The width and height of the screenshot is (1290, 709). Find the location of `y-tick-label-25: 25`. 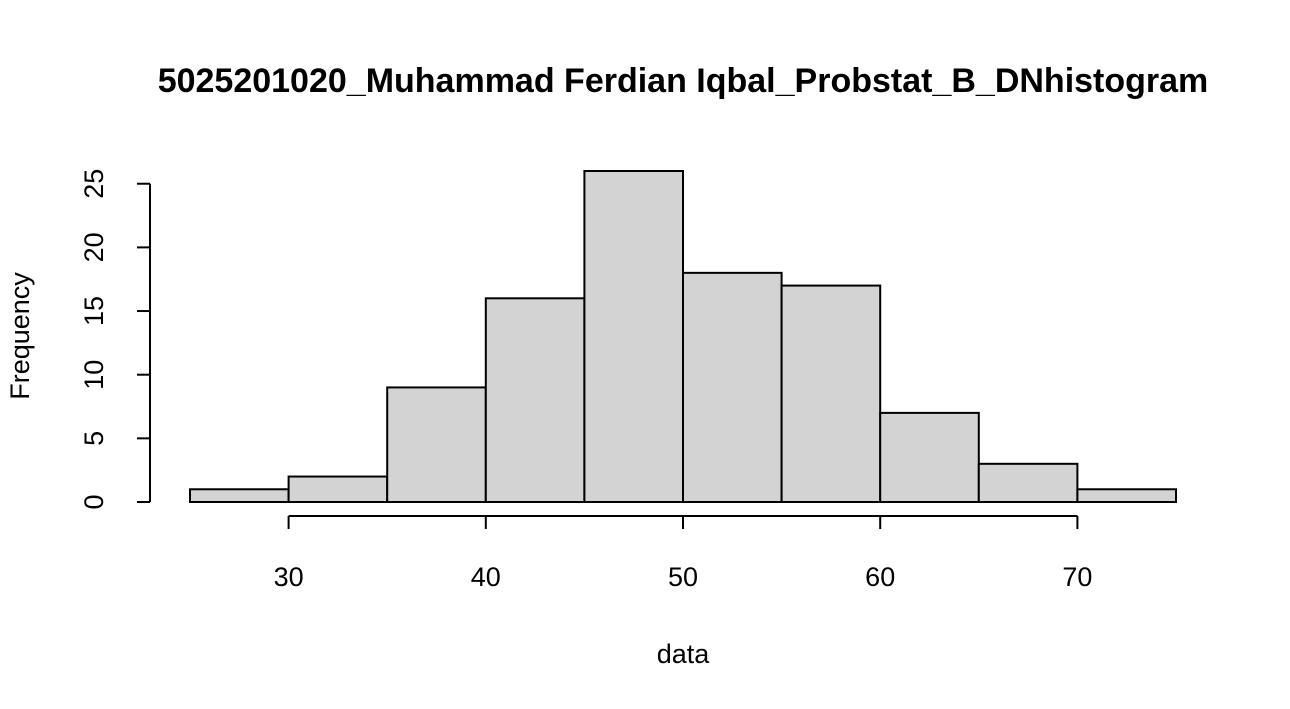

y-tick-label-25: 25 is located at coordinates (94, 184).